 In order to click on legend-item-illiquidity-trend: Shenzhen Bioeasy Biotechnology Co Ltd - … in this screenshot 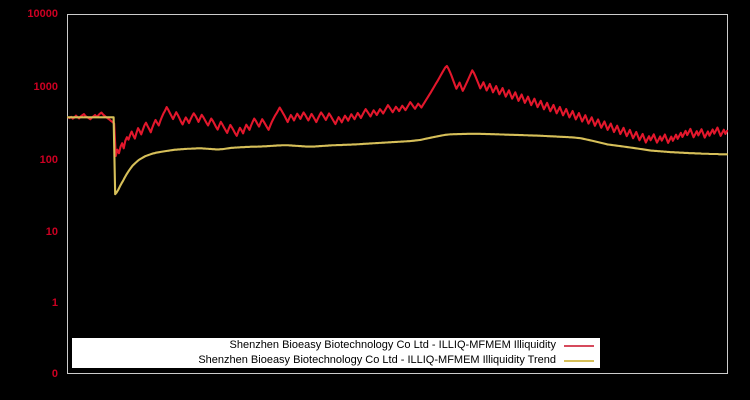, I will do `click(336, 360)`.